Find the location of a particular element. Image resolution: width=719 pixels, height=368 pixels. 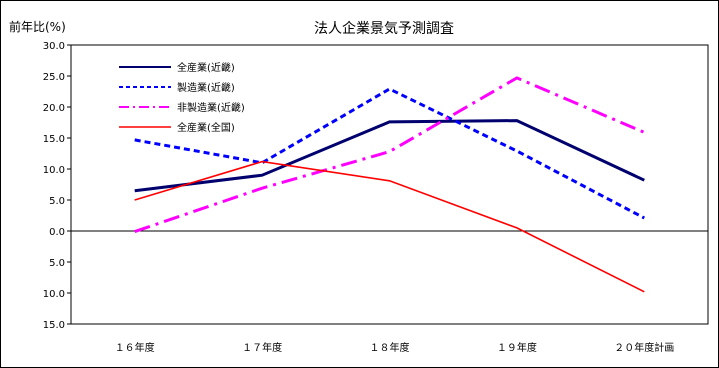

y-tick-label: 20.0 is located at coordinates (54, 108).